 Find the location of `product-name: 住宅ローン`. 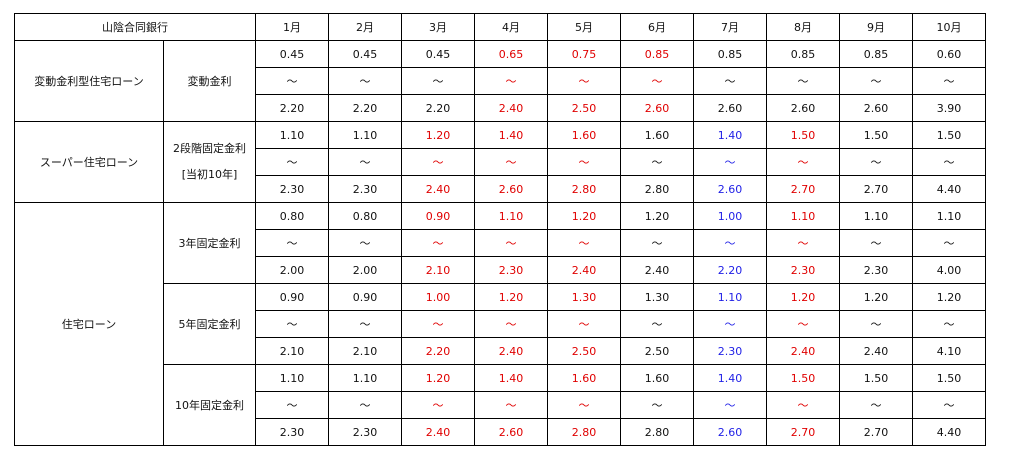

product-name: 住宅ローン is located at coordinates (89, 324).